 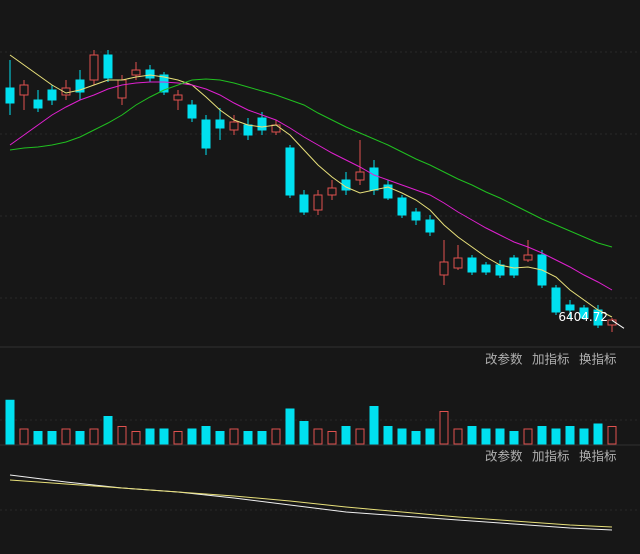 I want to click on last-price-pointer, so click(x=618, y=324).